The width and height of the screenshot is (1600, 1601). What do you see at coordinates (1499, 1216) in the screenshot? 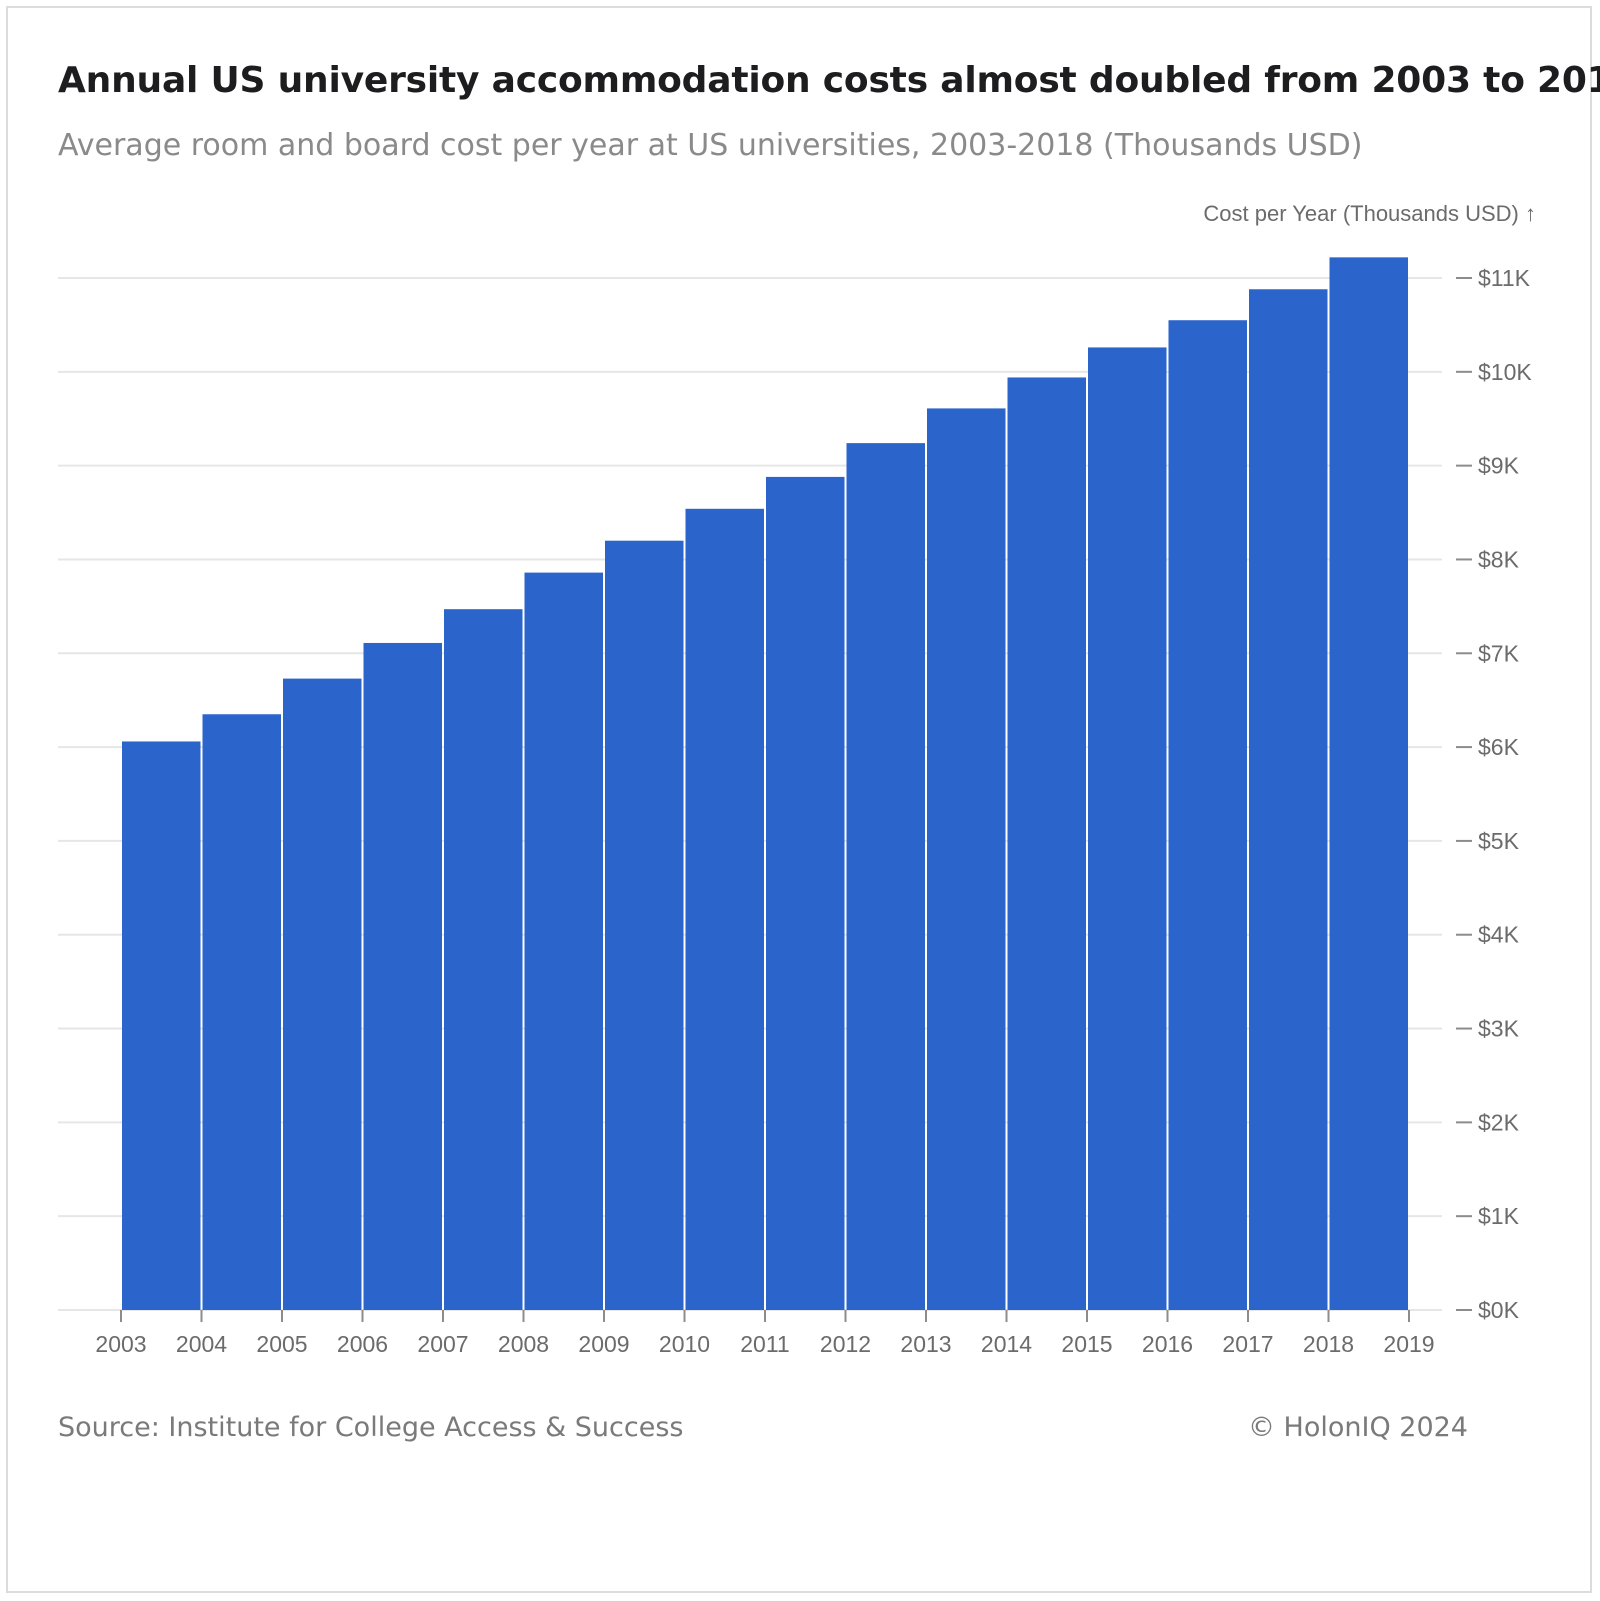
I see `y-tick-label: $1K` at bounding box center [1499, 1216].